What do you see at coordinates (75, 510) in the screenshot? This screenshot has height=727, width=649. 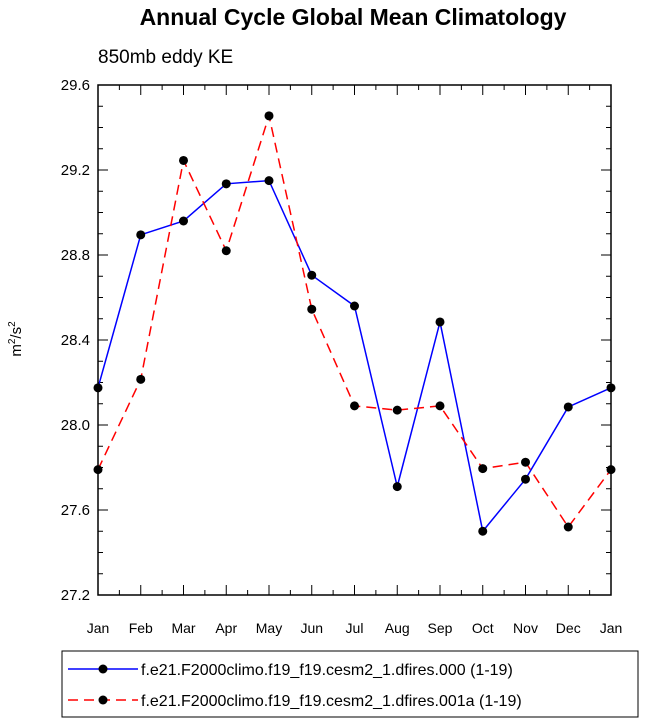 I see `y-tick-label: 27.6` at bounding box center [75, 510].